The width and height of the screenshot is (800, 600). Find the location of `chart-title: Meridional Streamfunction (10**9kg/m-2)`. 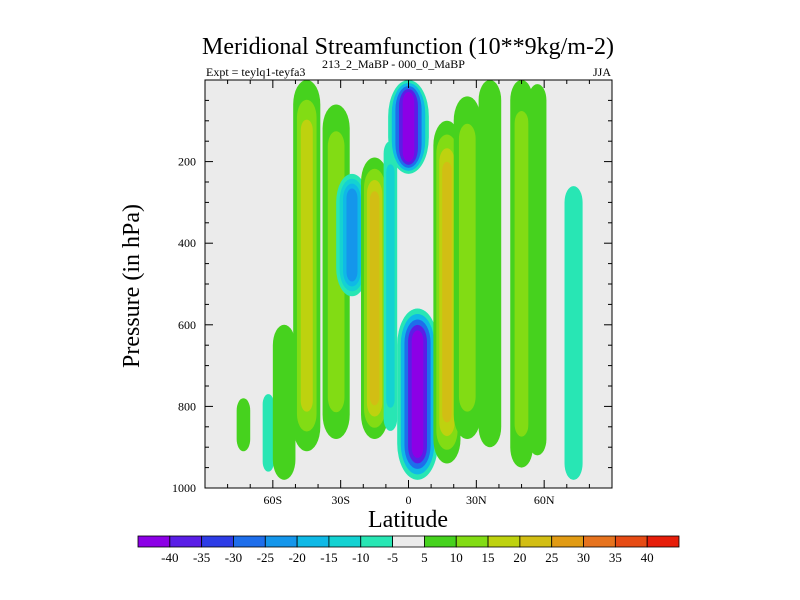

chart-title: Meridional Streamfunction (10**9kg/m-2) is located at coordinates (408, 47).